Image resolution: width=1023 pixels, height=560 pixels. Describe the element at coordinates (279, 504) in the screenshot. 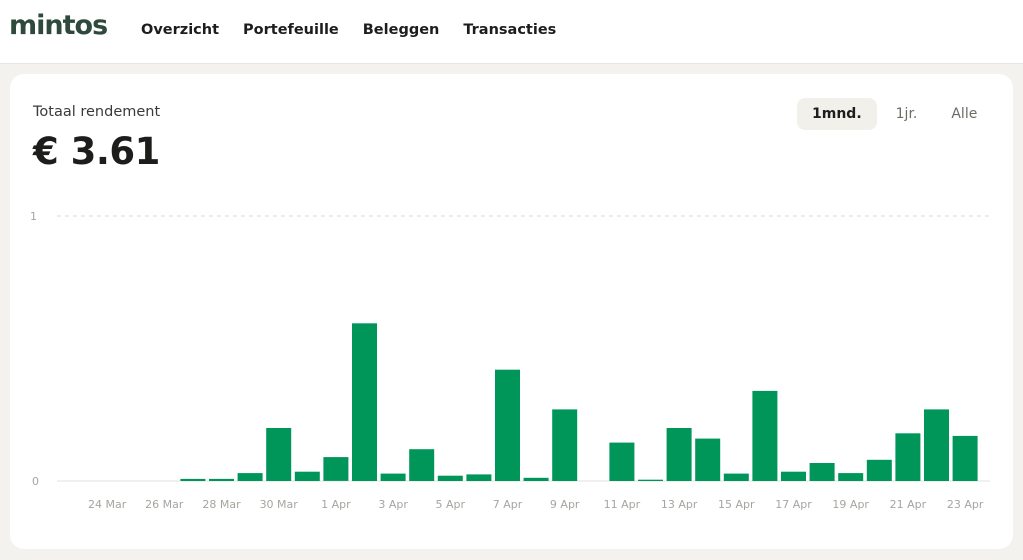

I see `x-tick-label: 30 Mar` at that location.